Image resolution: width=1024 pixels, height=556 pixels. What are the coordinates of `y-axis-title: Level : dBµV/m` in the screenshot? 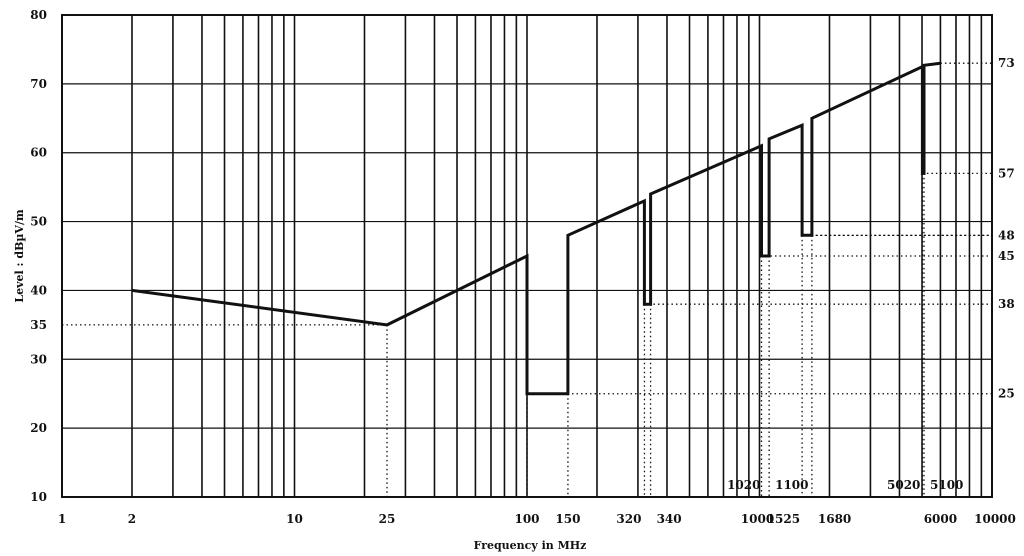 It's located at (19, 256).